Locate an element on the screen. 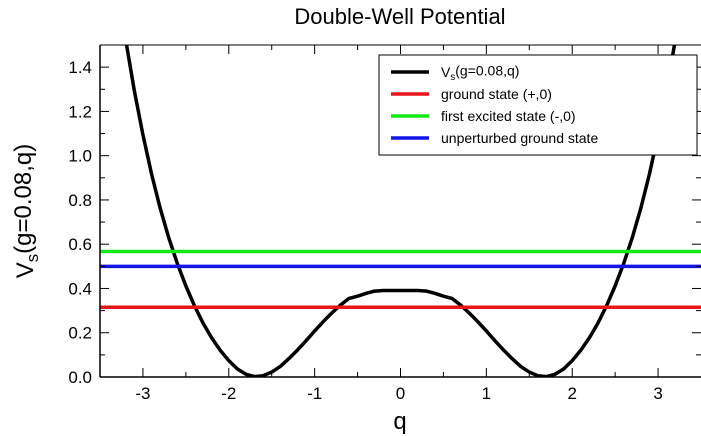  legend-box is located at coordinates (538, 105).